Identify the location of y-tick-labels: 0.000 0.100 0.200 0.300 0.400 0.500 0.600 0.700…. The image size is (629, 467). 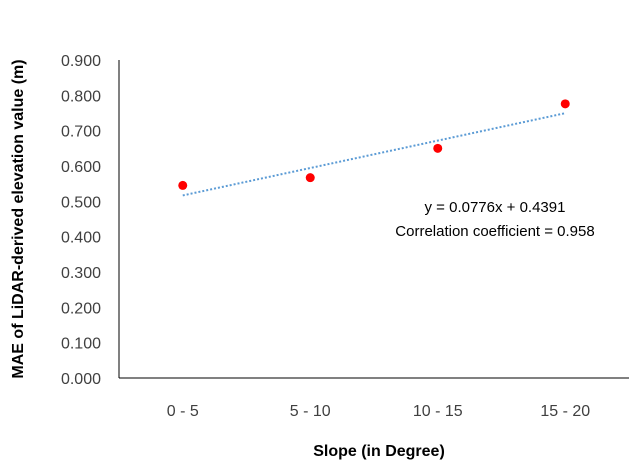
(81, 220).